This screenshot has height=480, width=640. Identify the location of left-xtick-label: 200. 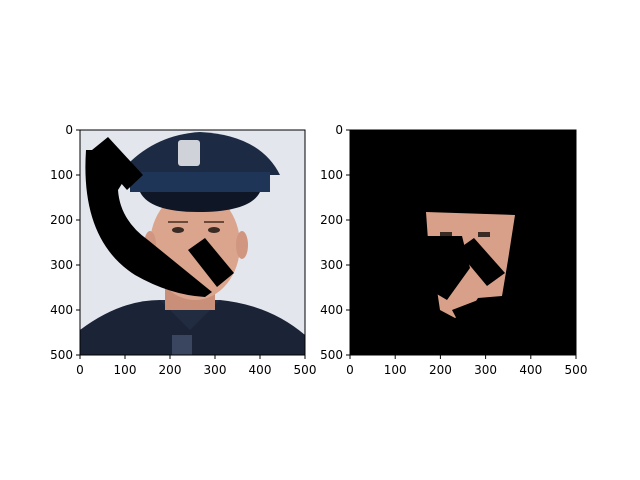
(170, 370).